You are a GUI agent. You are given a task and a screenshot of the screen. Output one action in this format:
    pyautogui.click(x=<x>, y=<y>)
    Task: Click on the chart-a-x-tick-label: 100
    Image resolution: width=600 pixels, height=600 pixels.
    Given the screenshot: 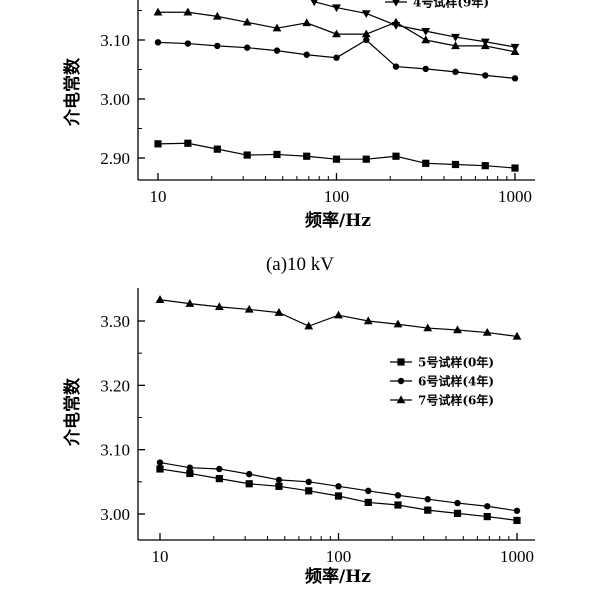 What is the action you would take?
    pyautogui.click(x=337, y=196)
    